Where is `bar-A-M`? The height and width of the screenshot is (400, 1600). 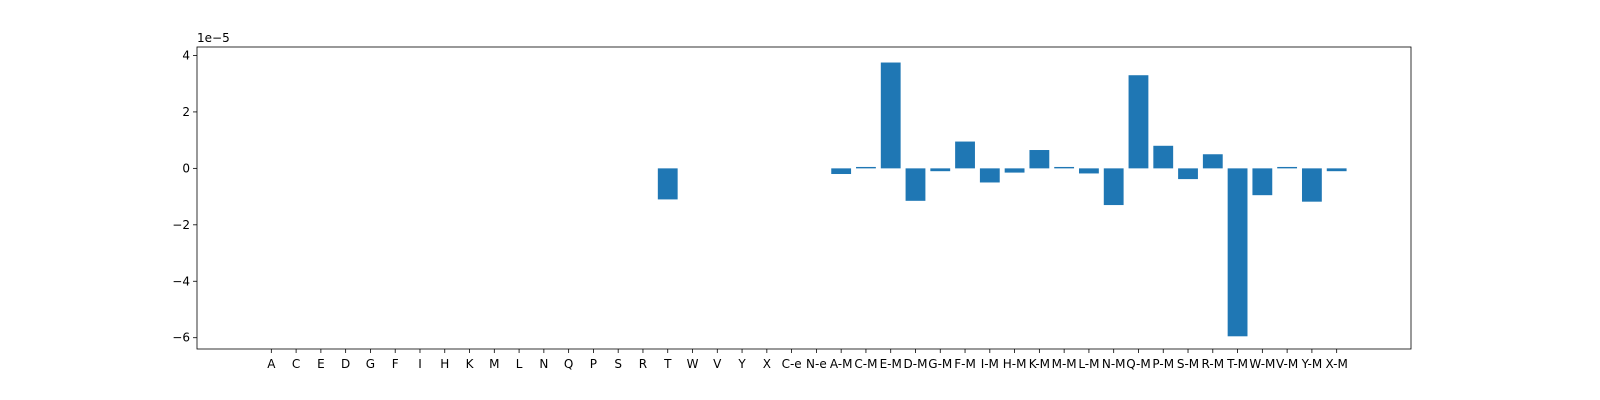 bar-A-M is located at coordinates (841, 171).